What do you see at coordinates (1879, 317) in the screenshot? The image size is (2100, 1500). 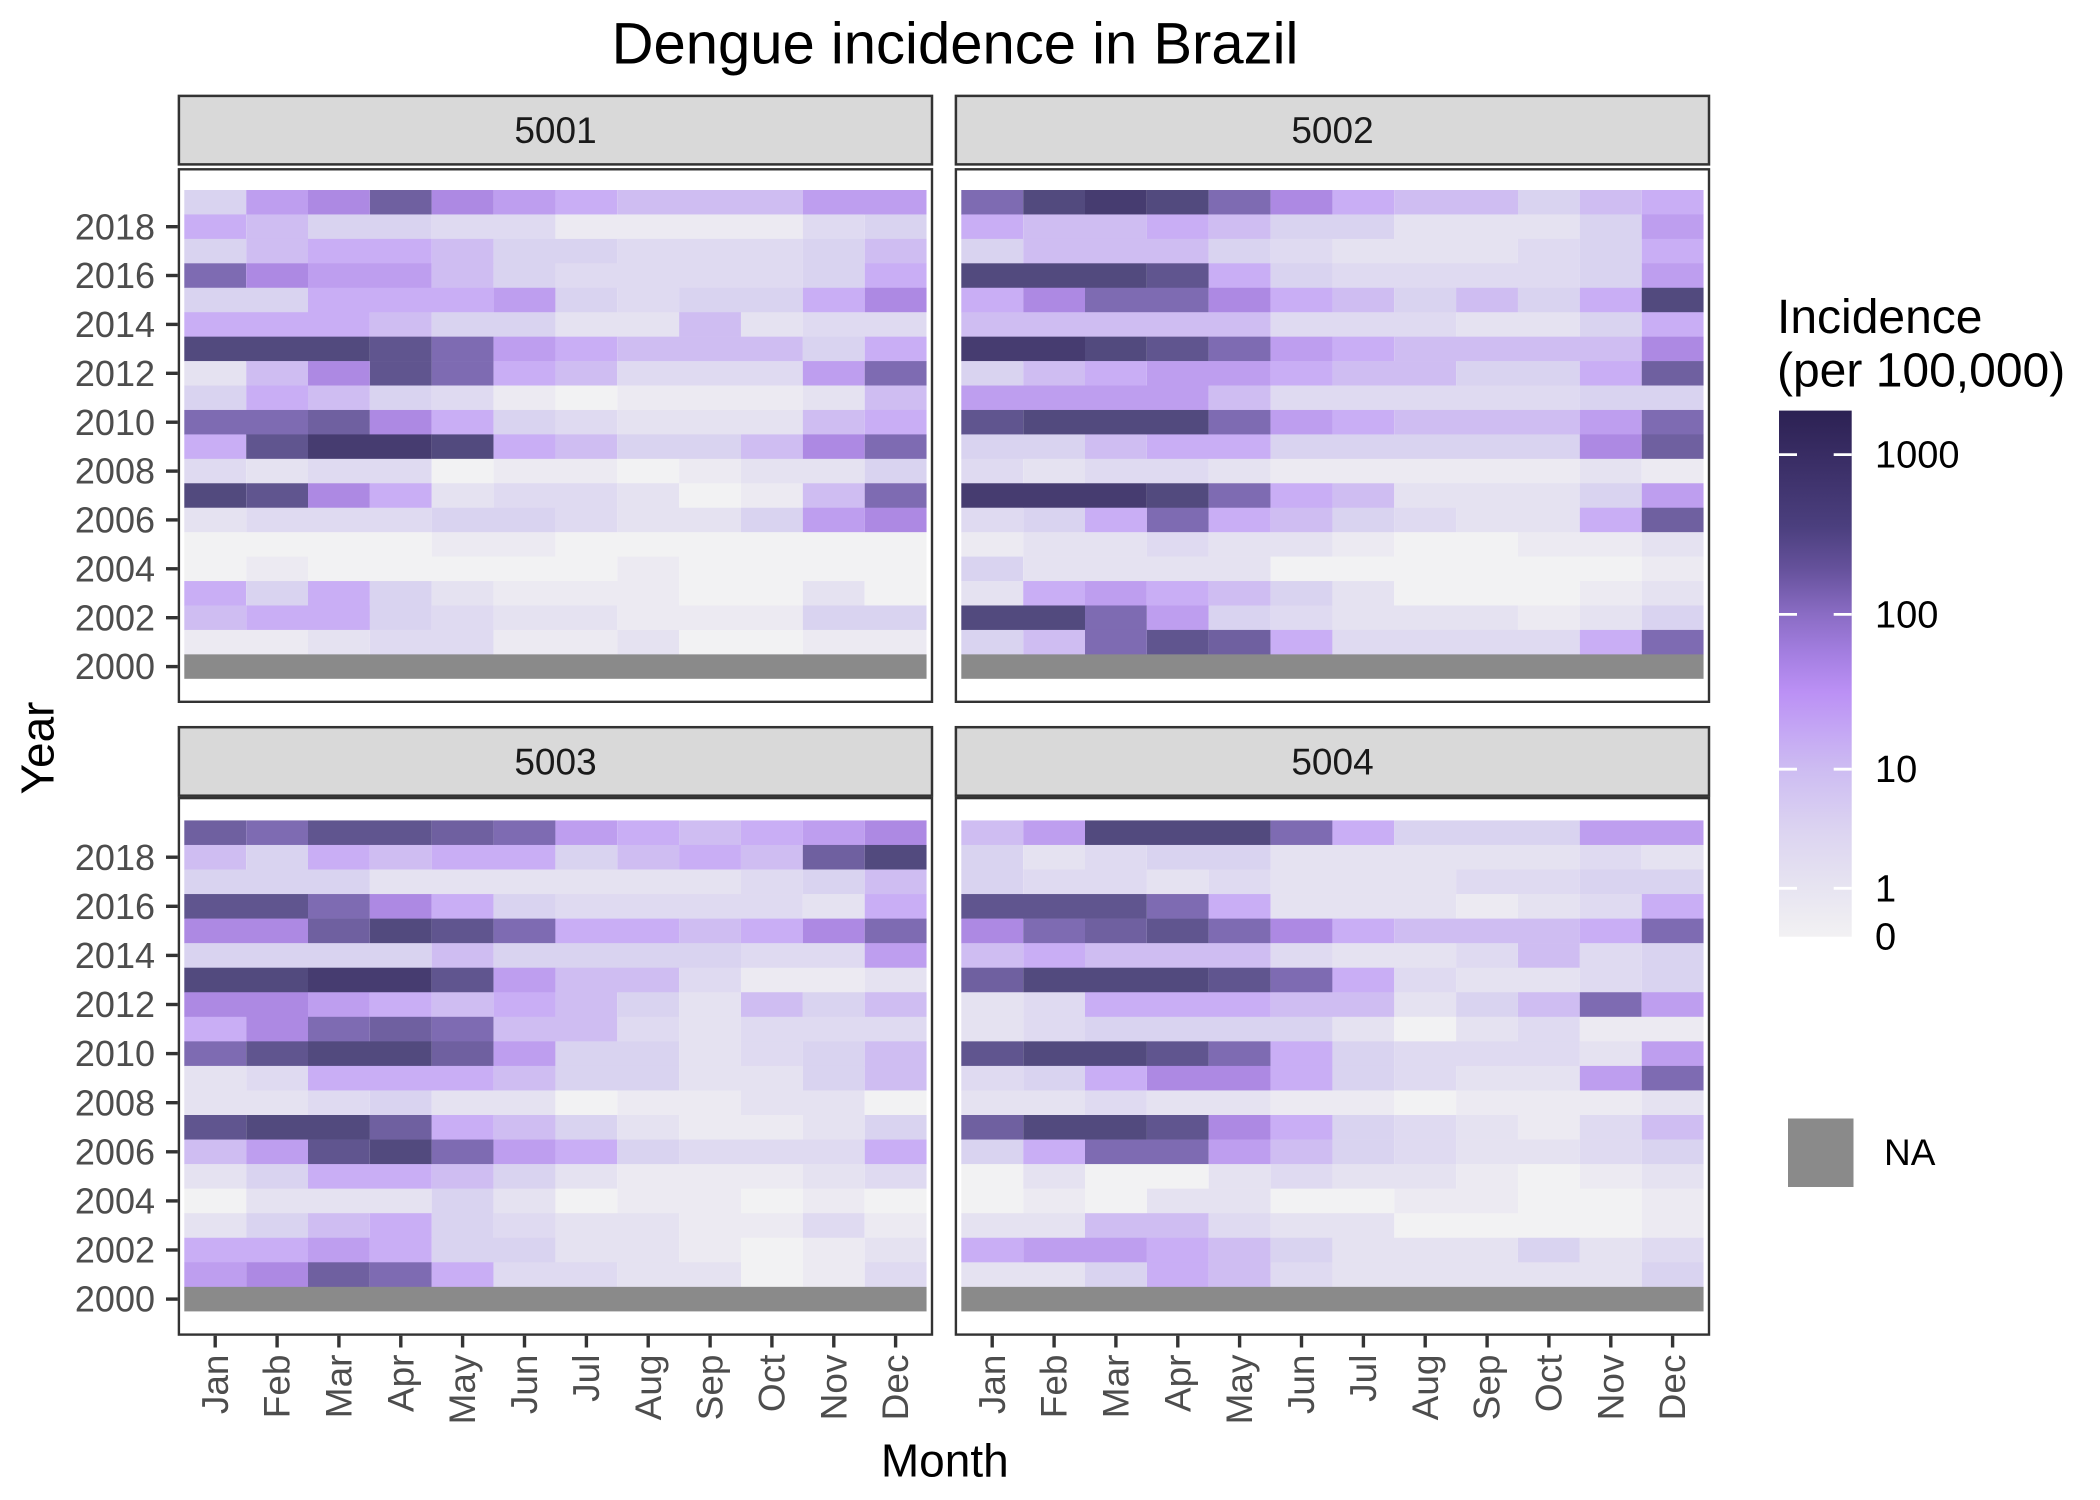 I see `svg-text: Incidence` at bounding box center [1879, 317].